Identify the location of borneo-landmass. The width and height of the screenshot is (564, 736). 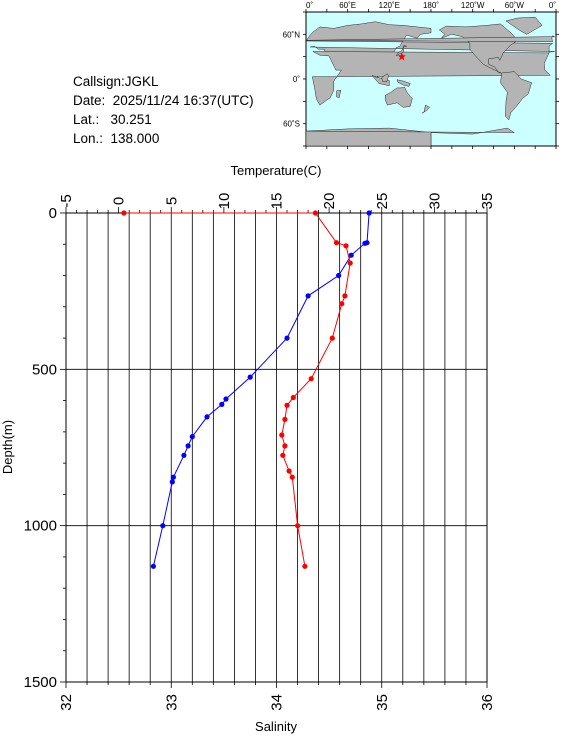
(385, 78).